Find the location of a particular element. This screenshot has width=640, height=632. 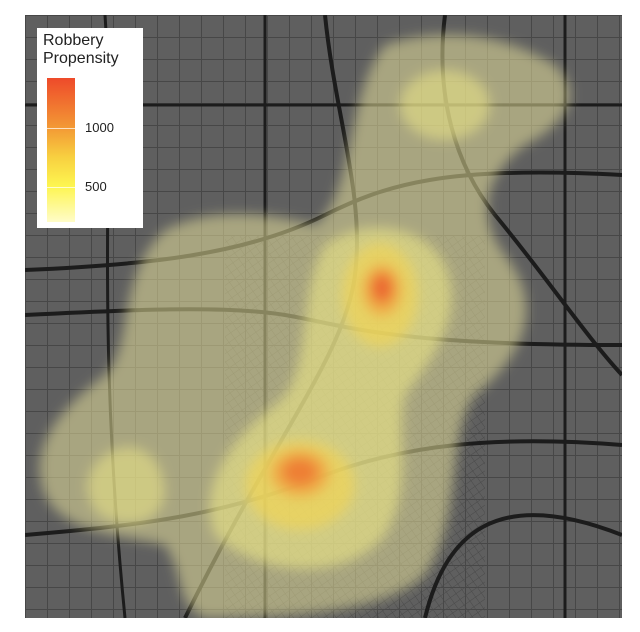

legend-title: Robbery Propensity is located at coordinates (81, 50).